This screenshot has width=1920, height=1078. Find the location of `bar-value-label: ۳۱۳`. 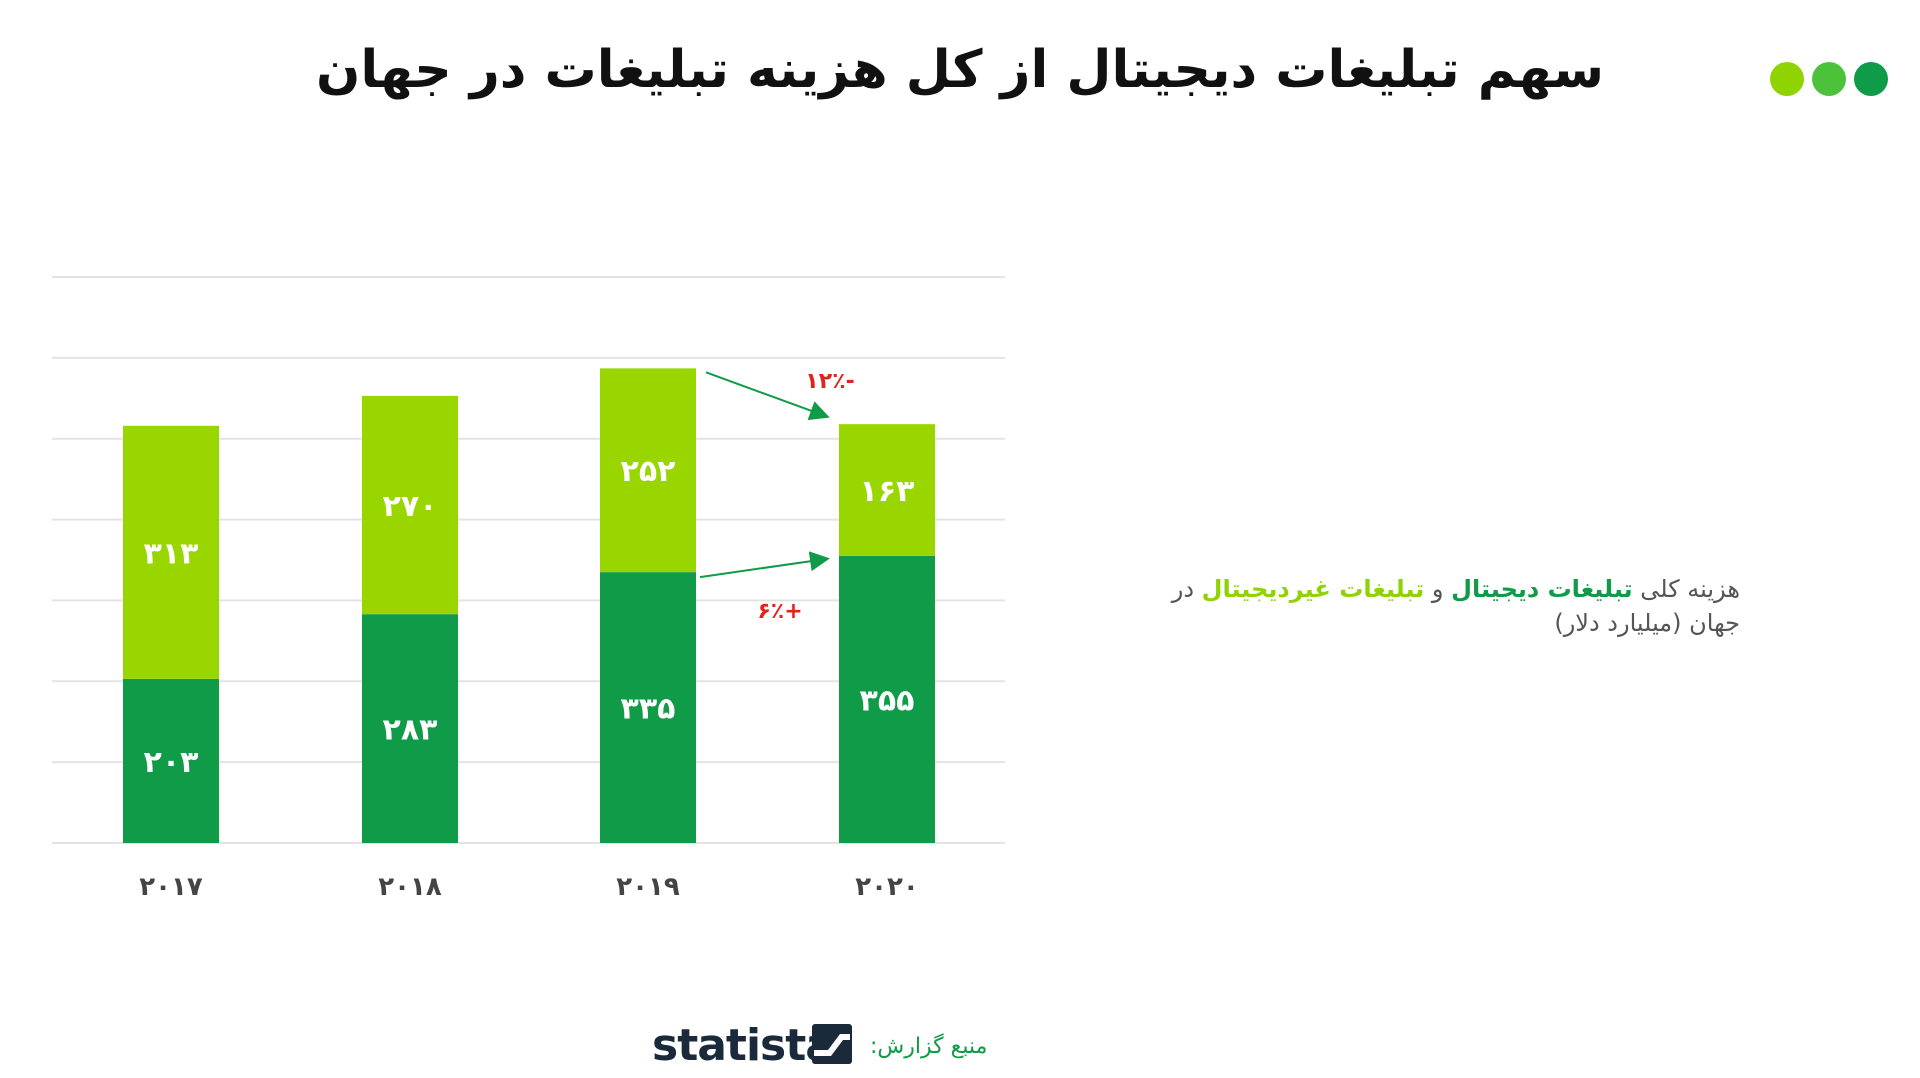

bar-value-label: ۳۱۳ is located at coordinates (171, 553).